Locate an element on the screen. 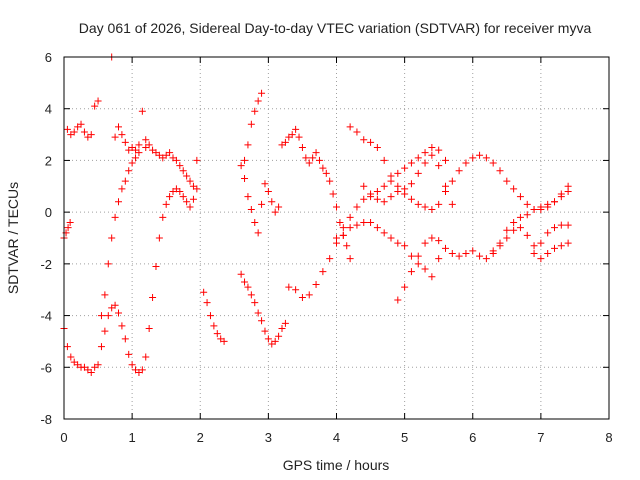 This screenshot has width=640, height=480. x-tick-label: 3 is located at coordinates (268, 437).